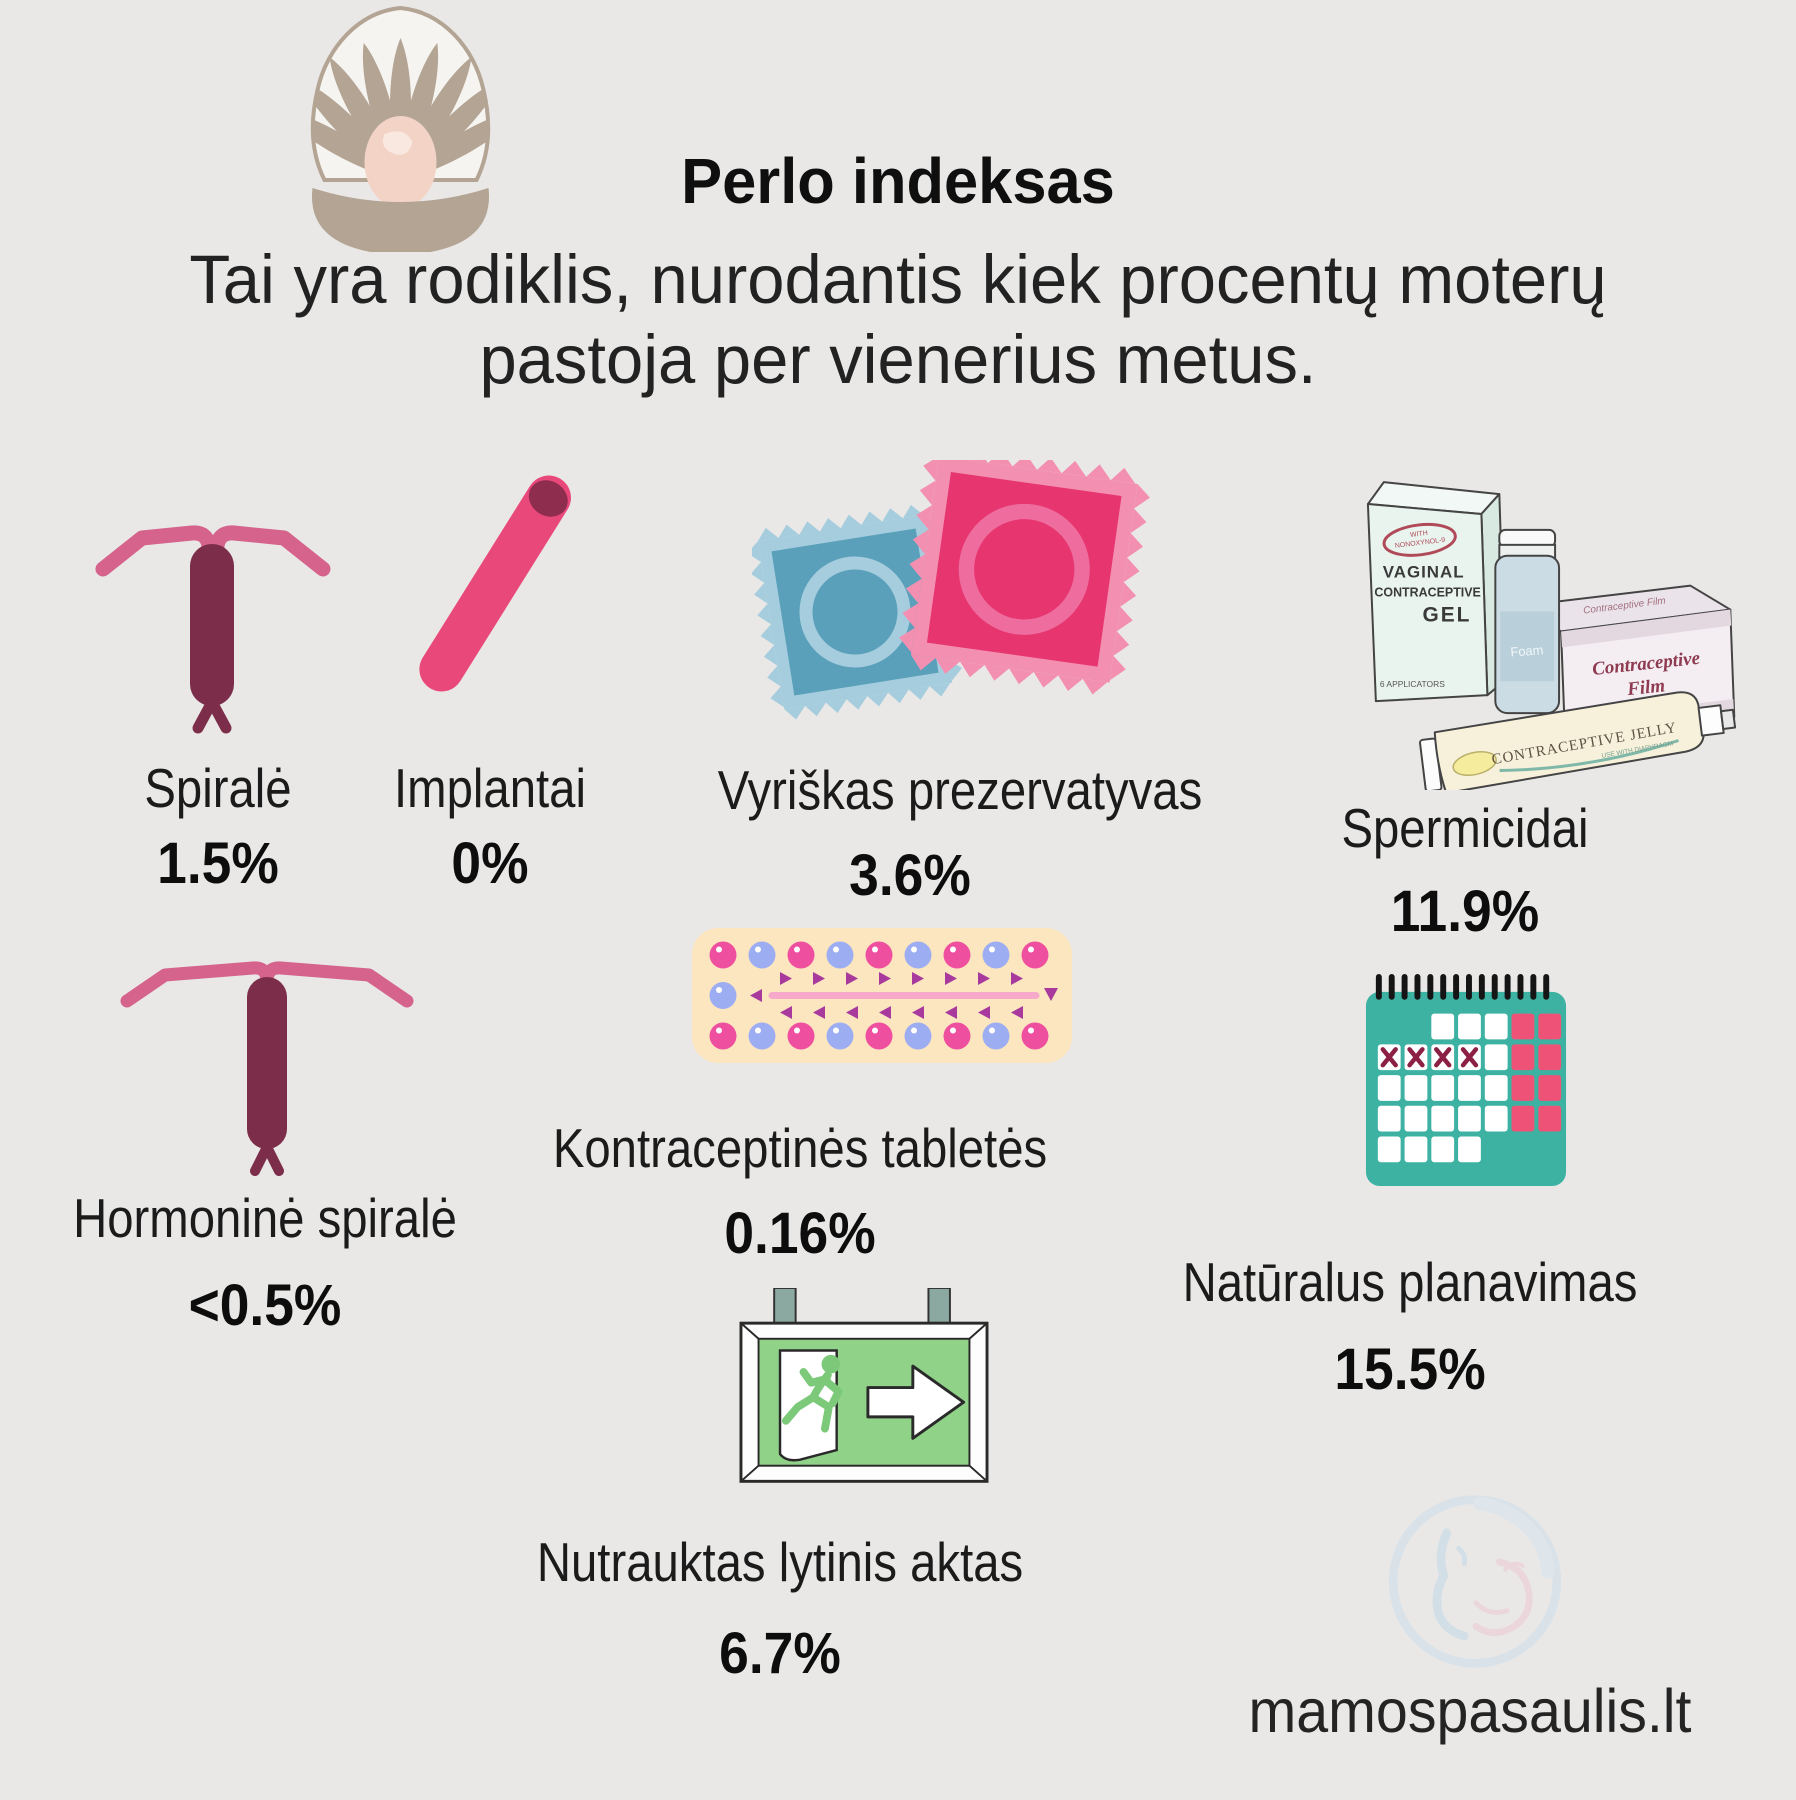 This screenshot has height=1800, width=1796. What do you see at coordinates (1427, 593) in the screenshot?
I see `svg-text: CONTRACEPTIVE` at bounding box center [1427, 593].